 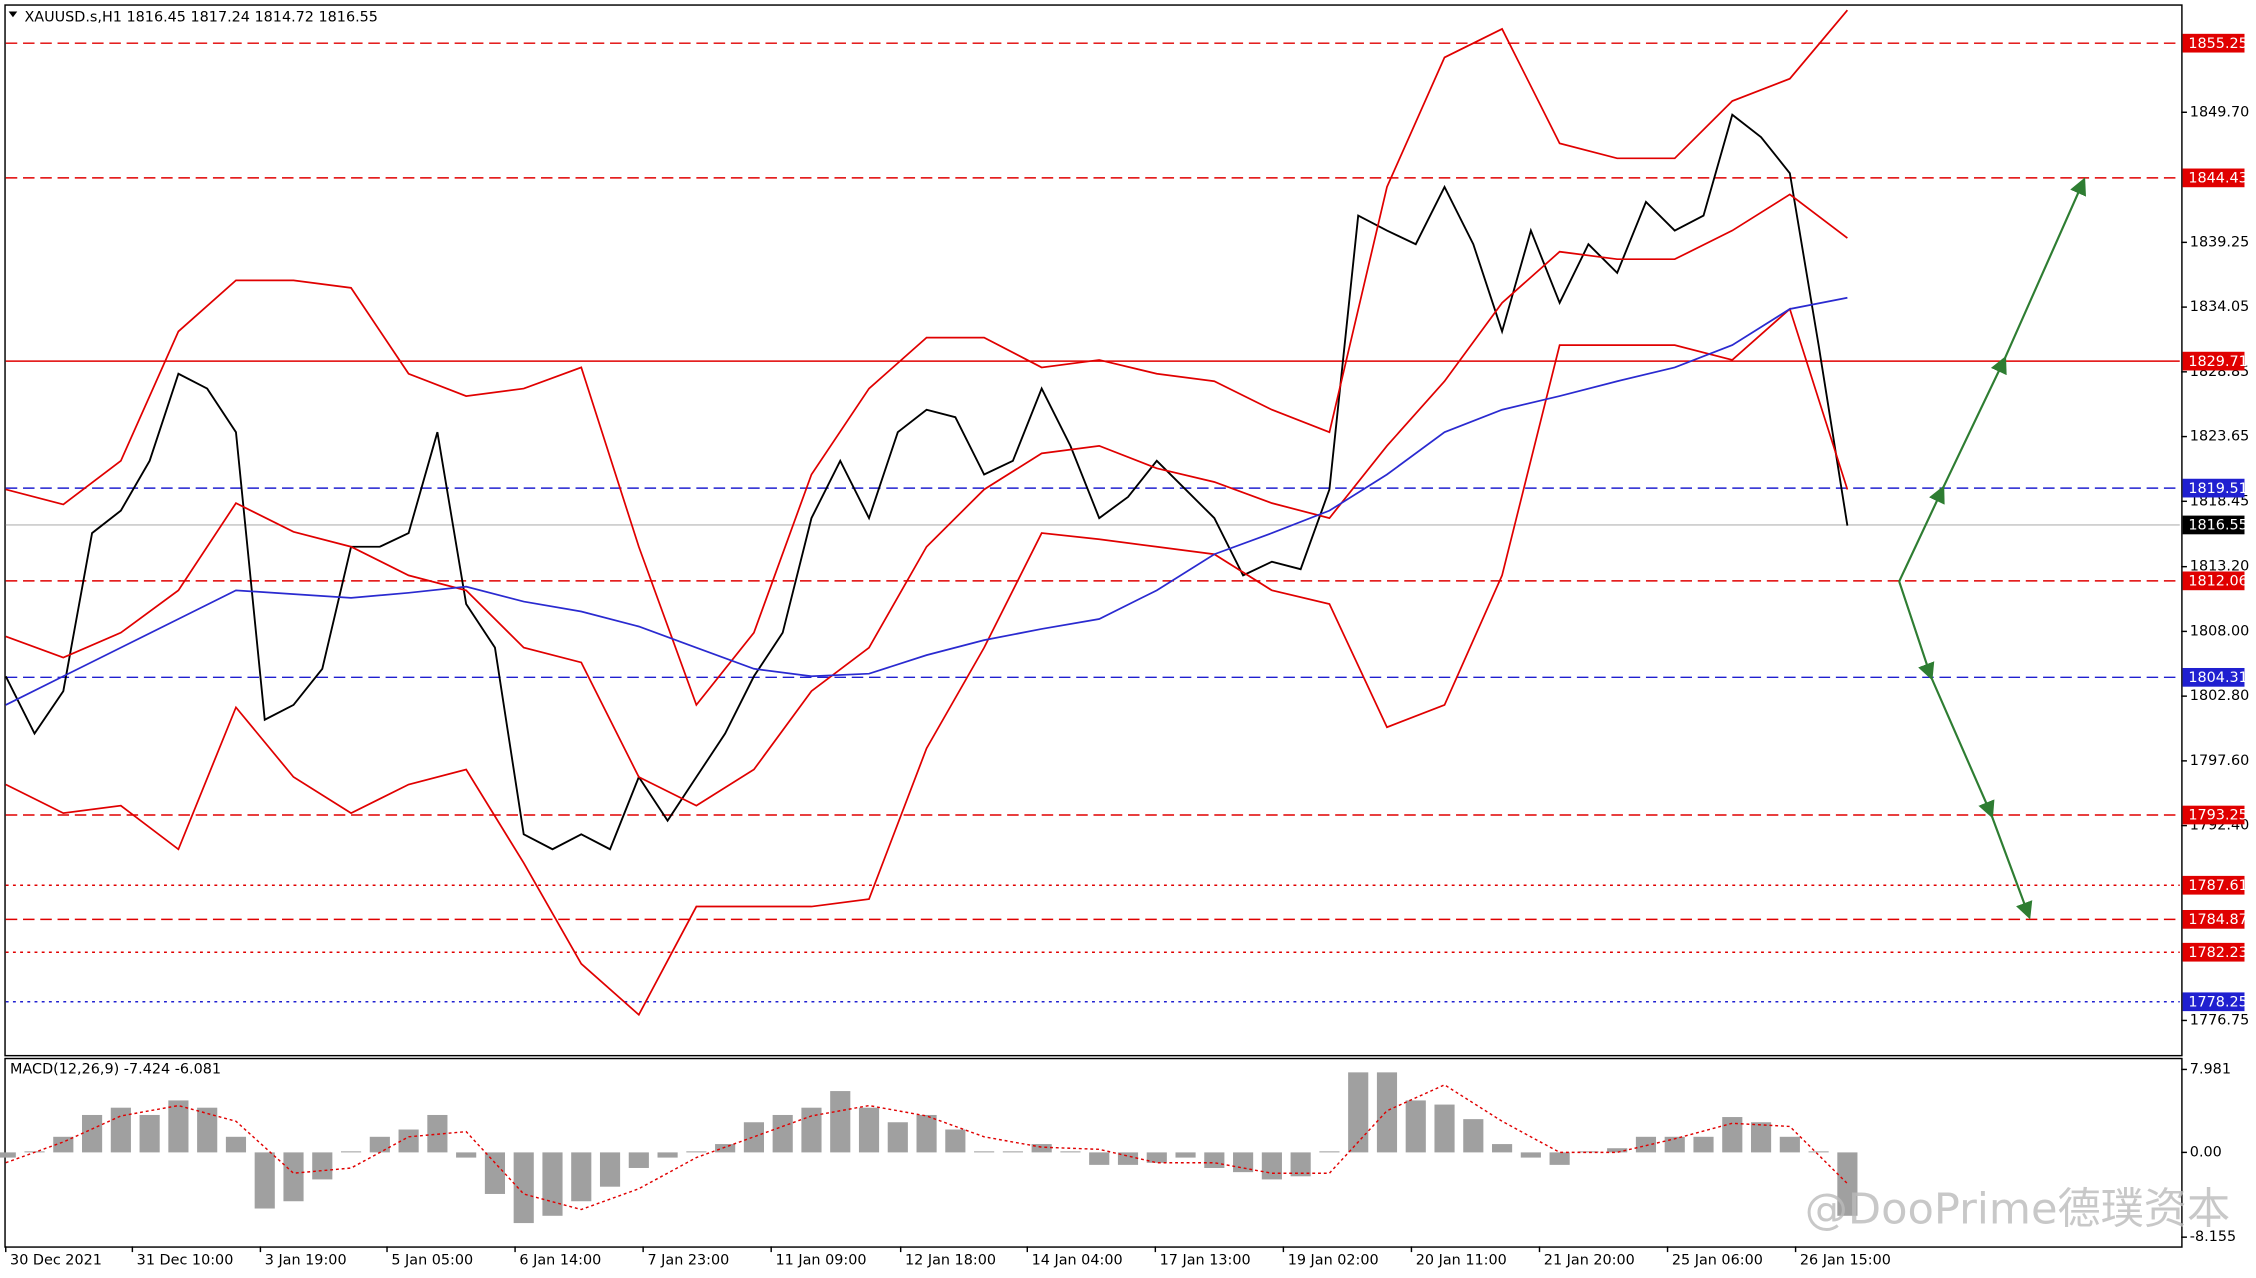 I want to click on y-tick-label: 1839.25, so click(x=2219, y=242).